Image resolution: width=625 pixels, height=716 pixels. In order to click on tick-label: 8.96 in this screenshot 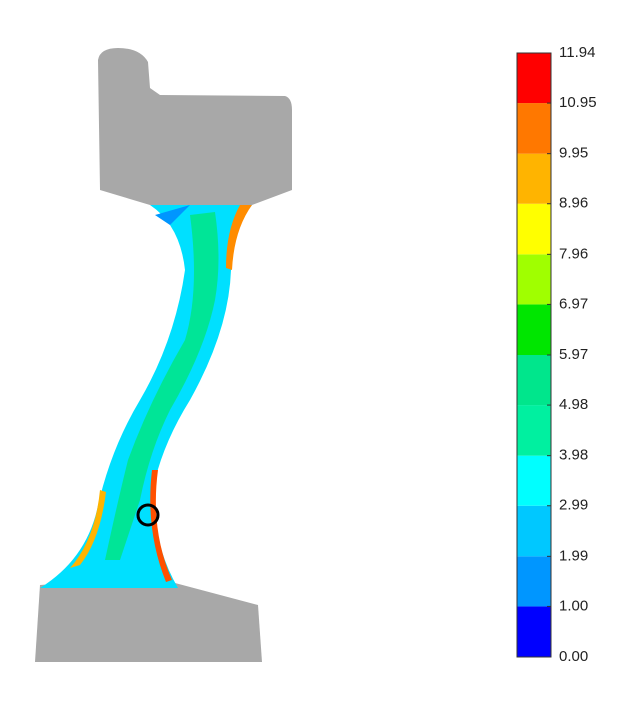, I will do `click(573, 203)`.